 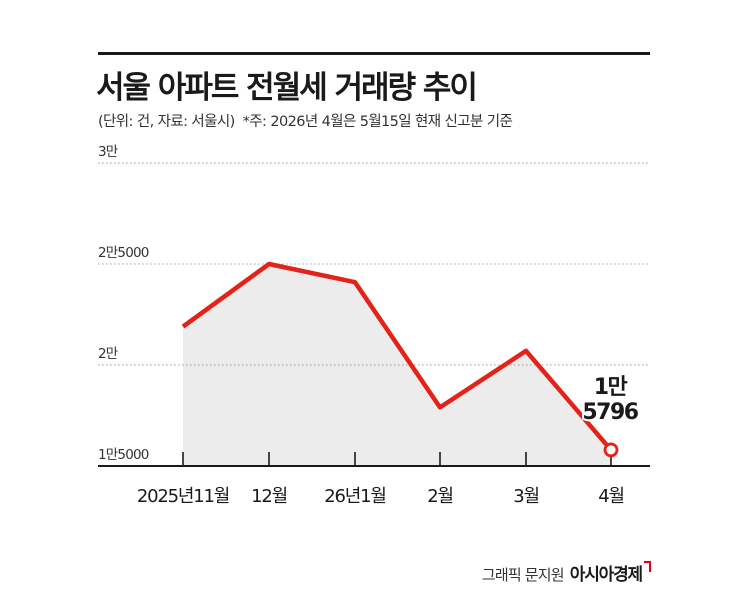 What do you see at coordinates (374, 53) in the screenshot?
I see `top-rule` at bounding box center [374, 53].